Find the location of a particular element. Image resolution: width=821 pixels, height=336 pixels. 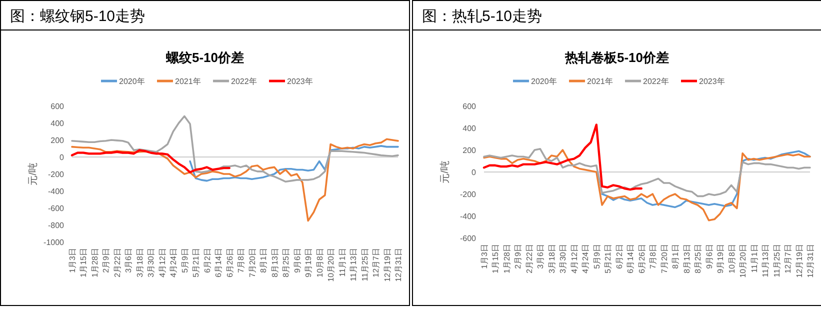

text: 图：螺纹钢5-10走势 is located at coordinates (78, 16).